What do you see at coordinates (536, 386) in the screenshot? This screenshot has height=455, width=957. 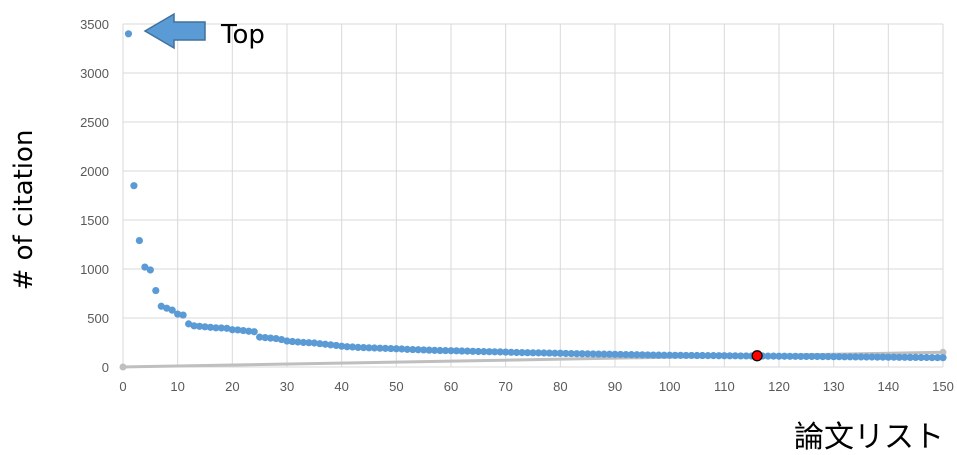 I see `x-axis-ticks: 0 10 20 30 40 50 60 70 80 90 100 110 120 130 140 150` at bounding box center [536, 386].